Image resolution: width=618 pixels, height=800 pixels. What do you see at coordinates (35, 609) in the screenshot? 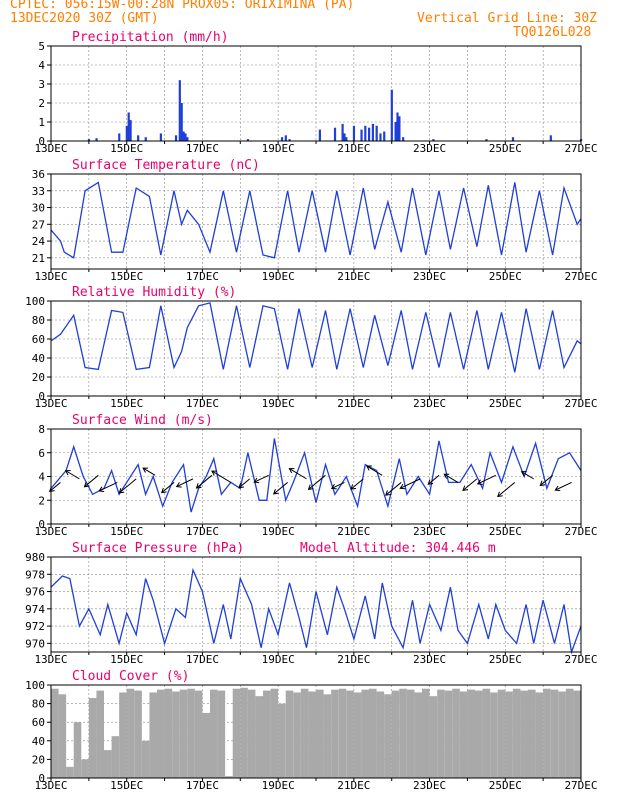
I see `y-tick-label: 974` at bounding box center [35, 609].